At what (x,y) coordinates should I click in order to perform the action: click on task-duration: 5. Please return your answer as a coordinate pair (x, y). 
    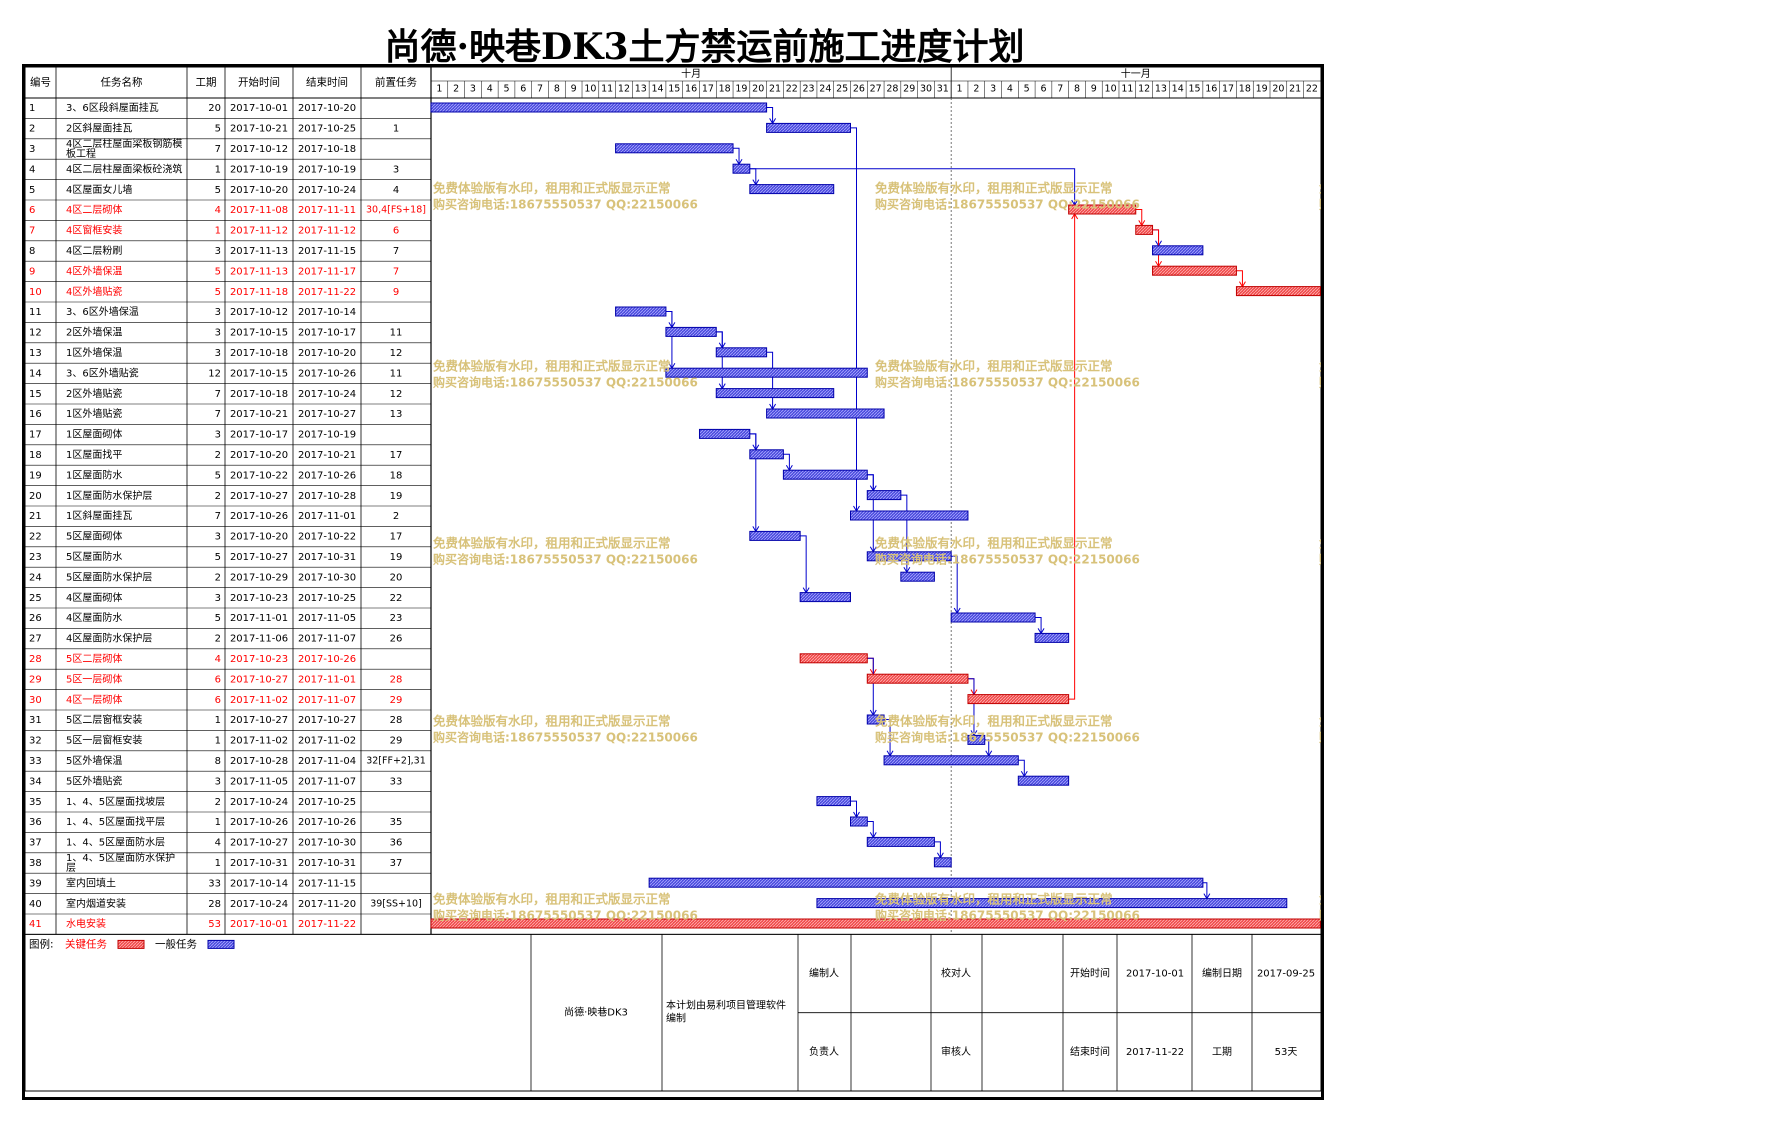
    Looking at the image, I should click on (218, 271).